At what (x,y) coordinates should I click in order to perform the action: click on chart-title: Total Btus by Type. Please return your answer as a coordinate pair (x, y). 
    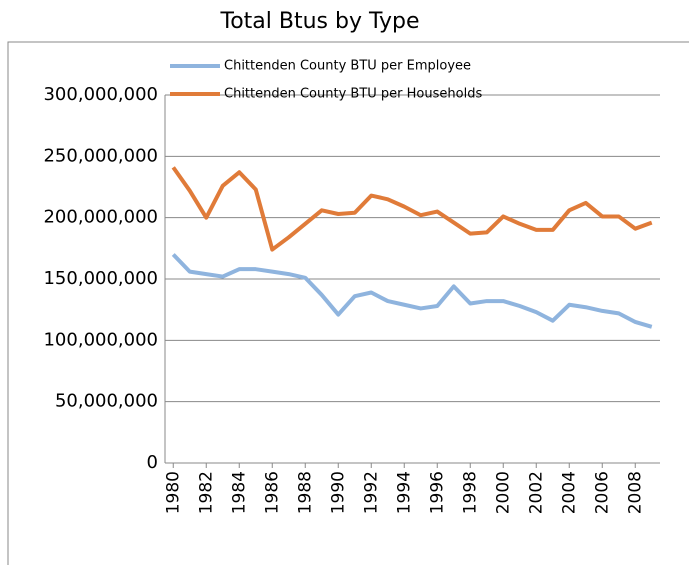
    Looking at the image, I should click on (320, 21).